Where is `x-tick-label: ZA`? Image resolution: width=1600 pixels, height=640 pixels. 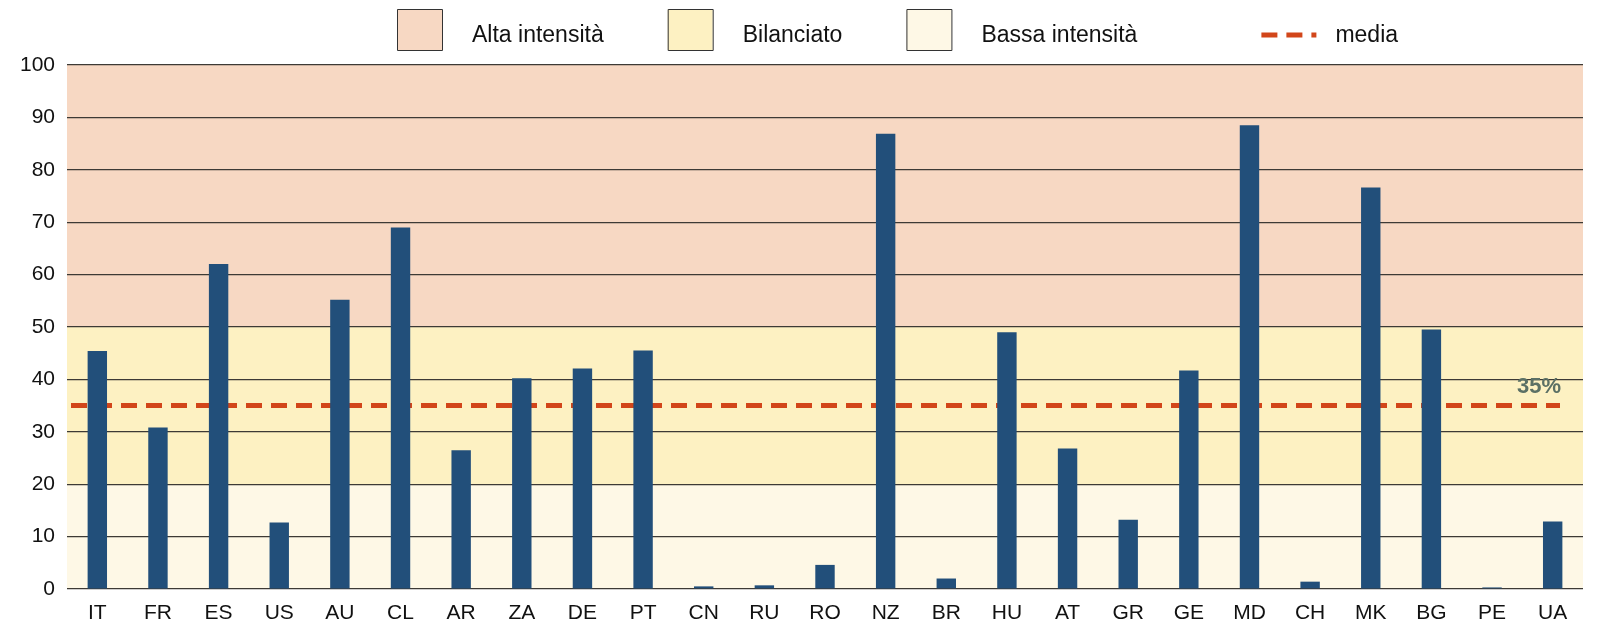
x-tick-label: ZA is located at coordinates (522, 612).